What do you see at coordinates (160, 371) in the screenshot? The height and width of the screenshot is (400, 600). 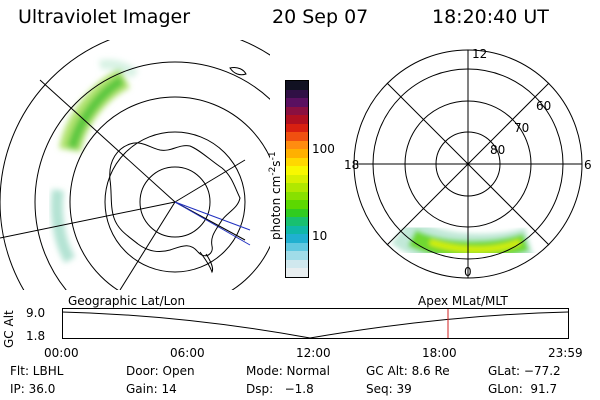 I see `door-info: Door: Open` at bounding box center [160, 371].